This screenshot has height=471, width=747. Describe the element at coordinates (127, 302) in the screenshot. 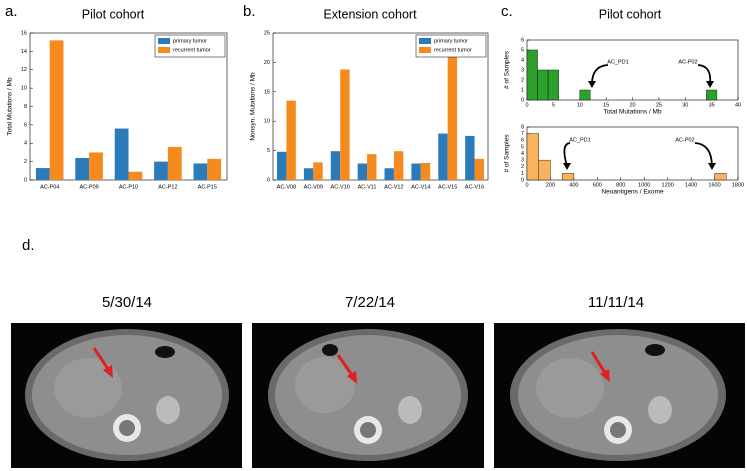

I see `scan-date: 5/30/14` at that location.